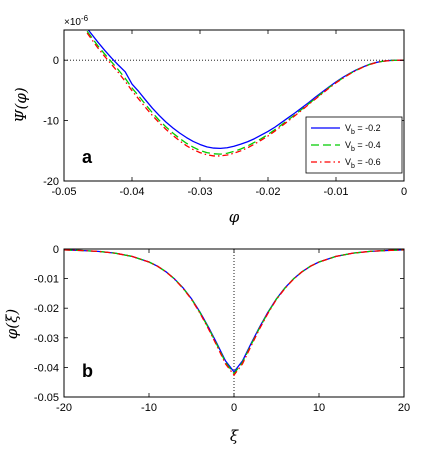 The width and height of the screenshot is (443, 455). What do you see at coordinates (51, 122) in the screenshot?
I see `y-tick-label: -10` at bounding box center [51, 122].